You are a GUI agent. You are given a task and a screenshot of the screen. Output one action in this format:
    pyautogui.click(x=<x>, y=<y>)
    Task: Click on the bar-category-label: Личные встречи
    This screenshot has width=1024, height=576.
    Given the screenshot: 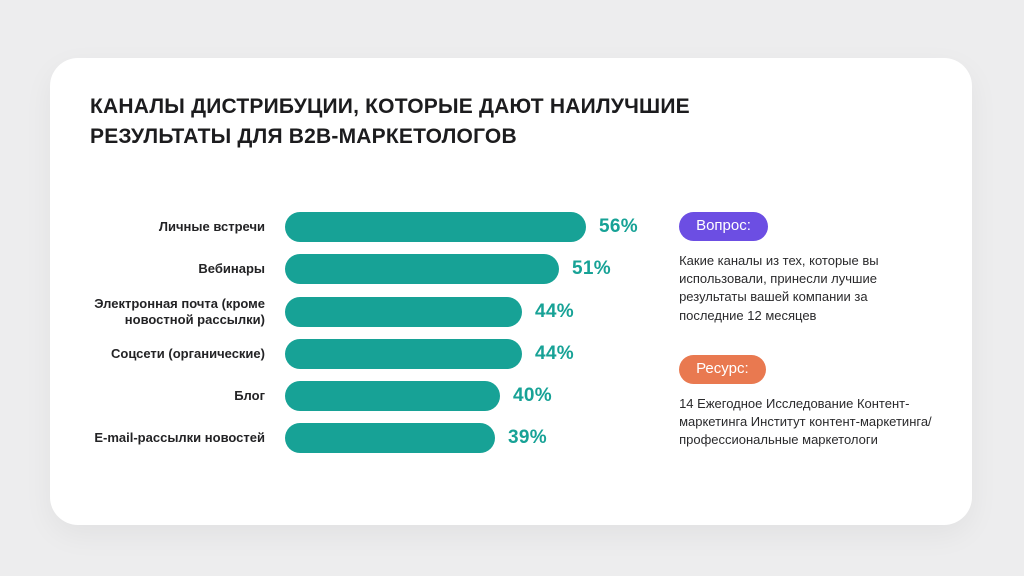 What is the action you would take?
    pyautogui.click(x=211, y=227)
    